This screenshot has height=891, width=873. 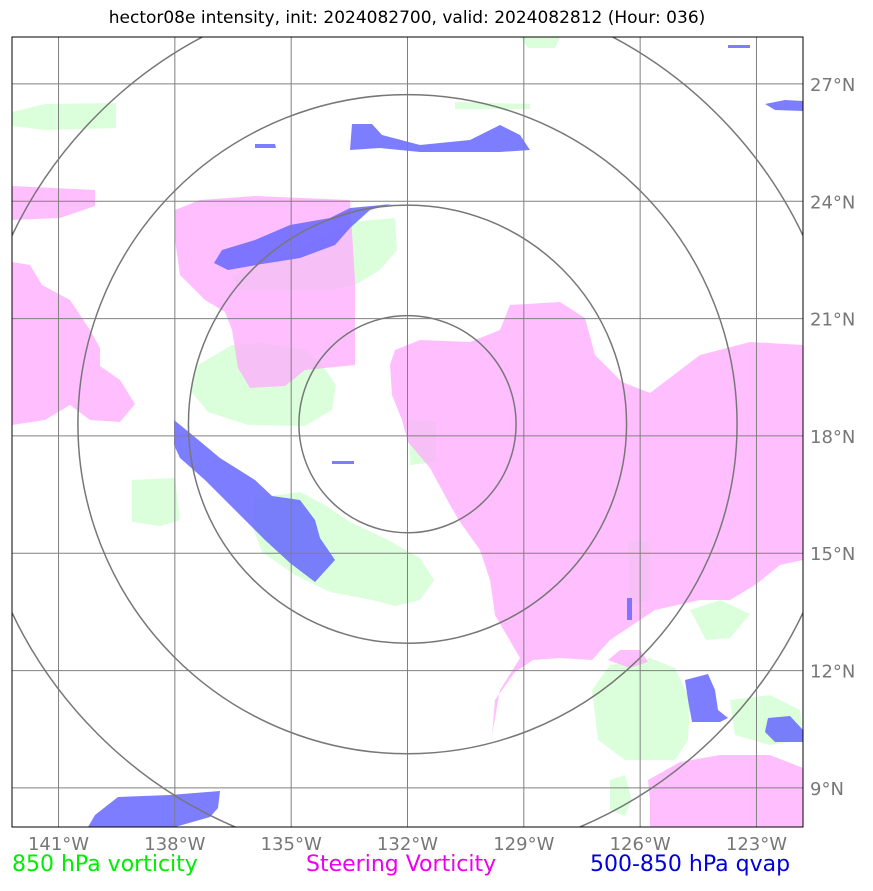 I want to click on longitude-labels: 141°W 138°W 135°W 132°W 129°W 126°W 123°W, so click(x=407, y=844).